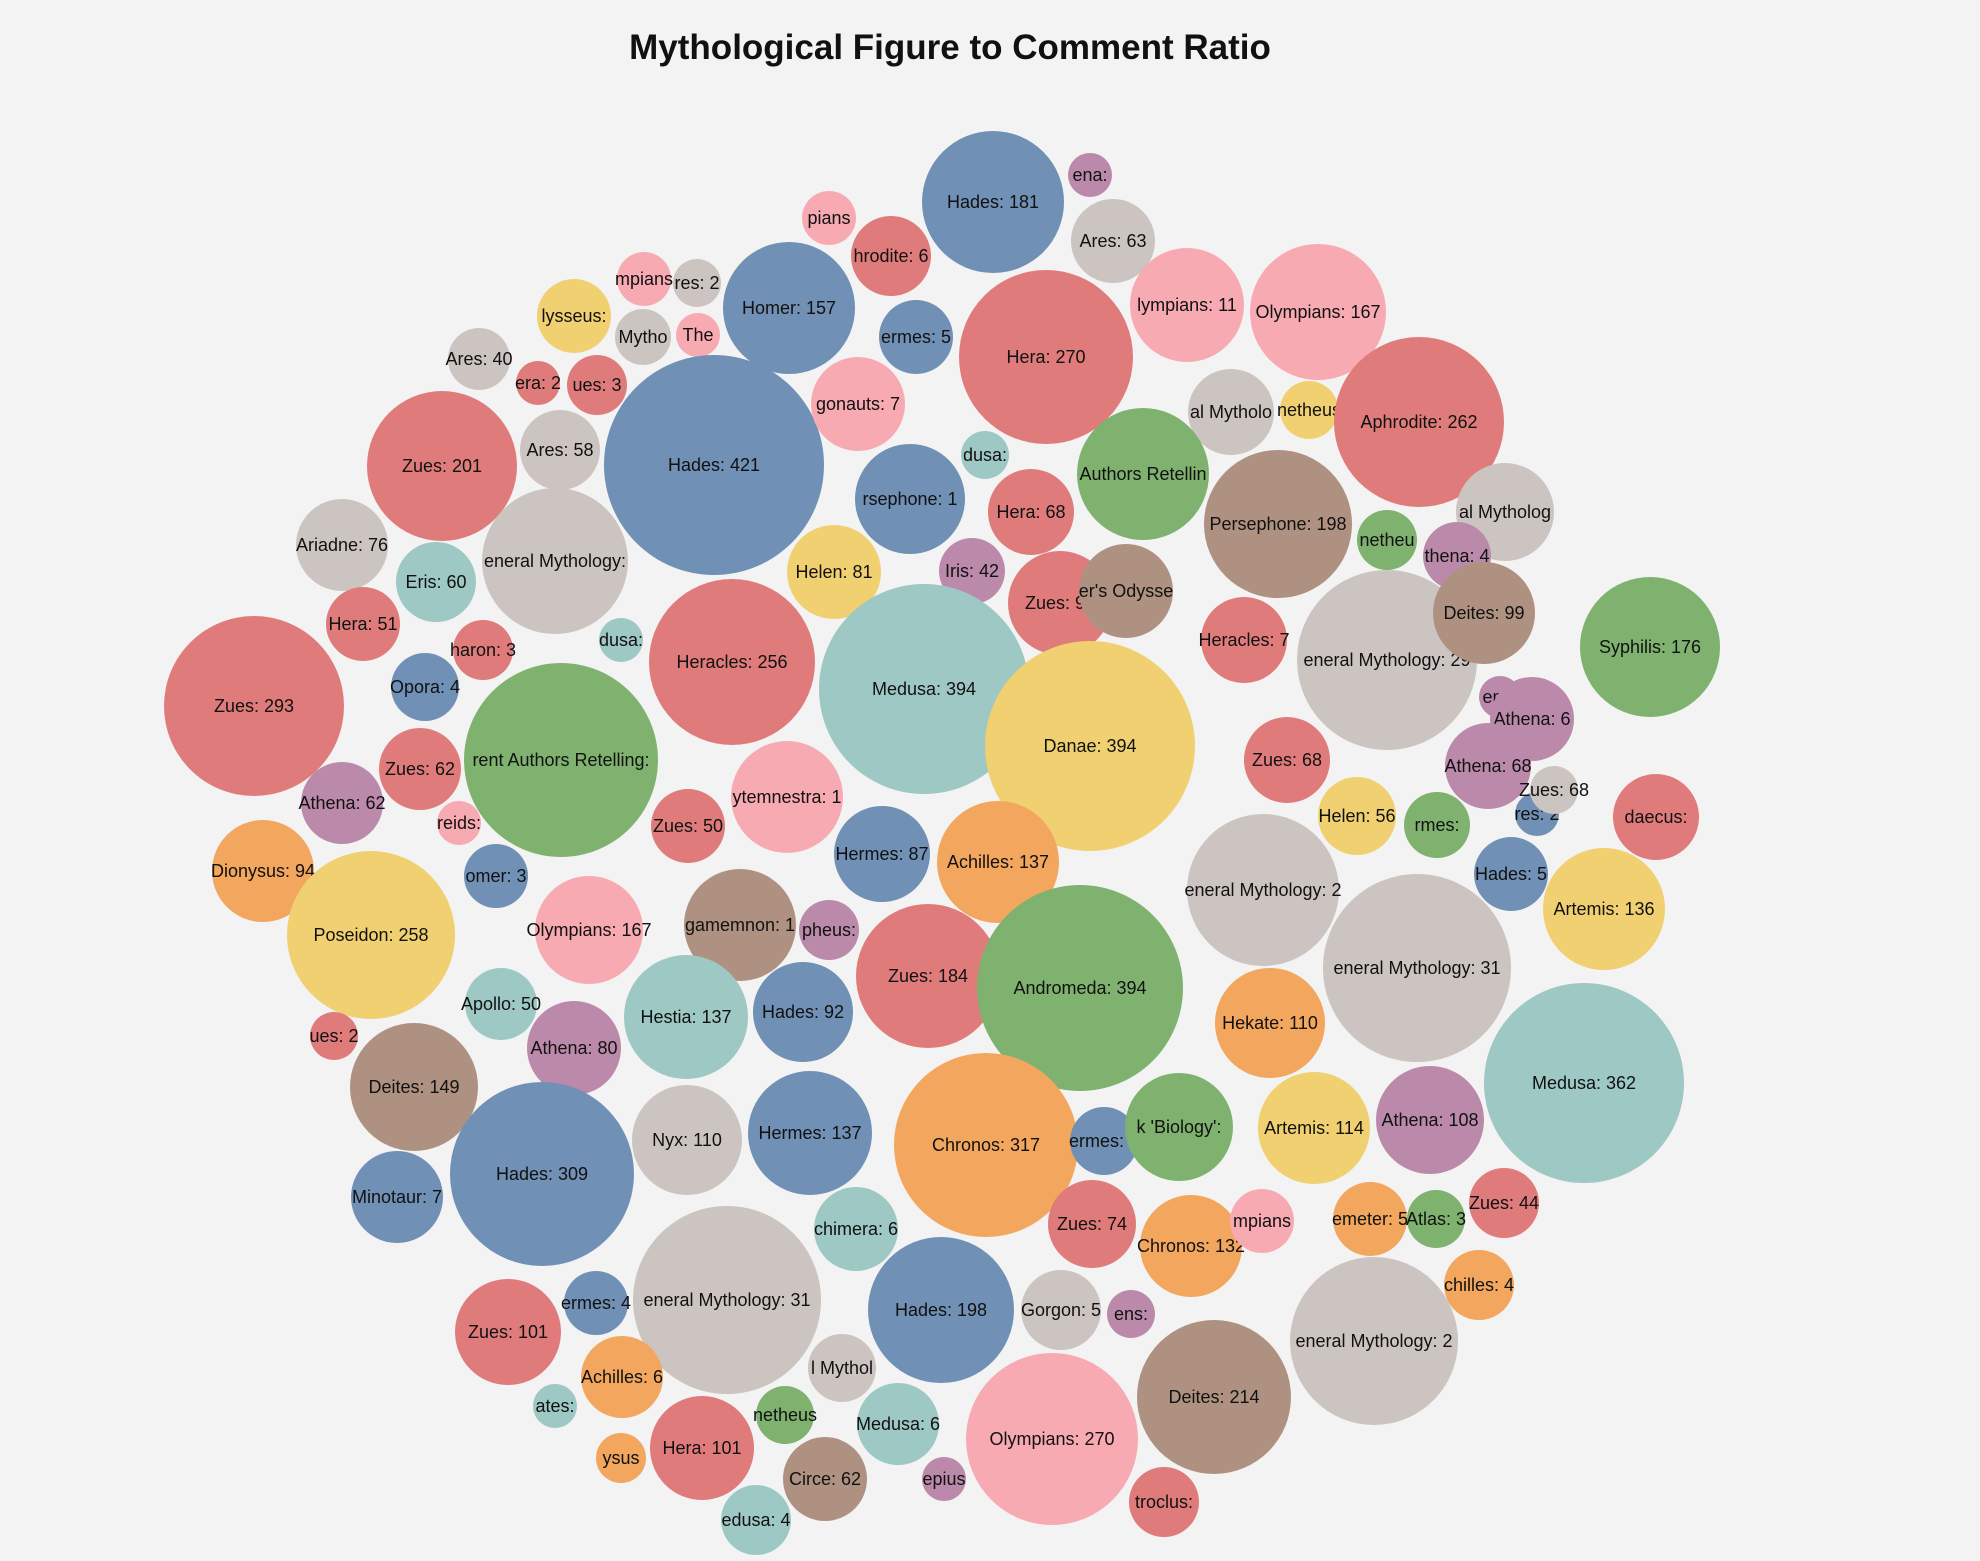  I want to click on bubble: Homer: 157, so click(789, 308).